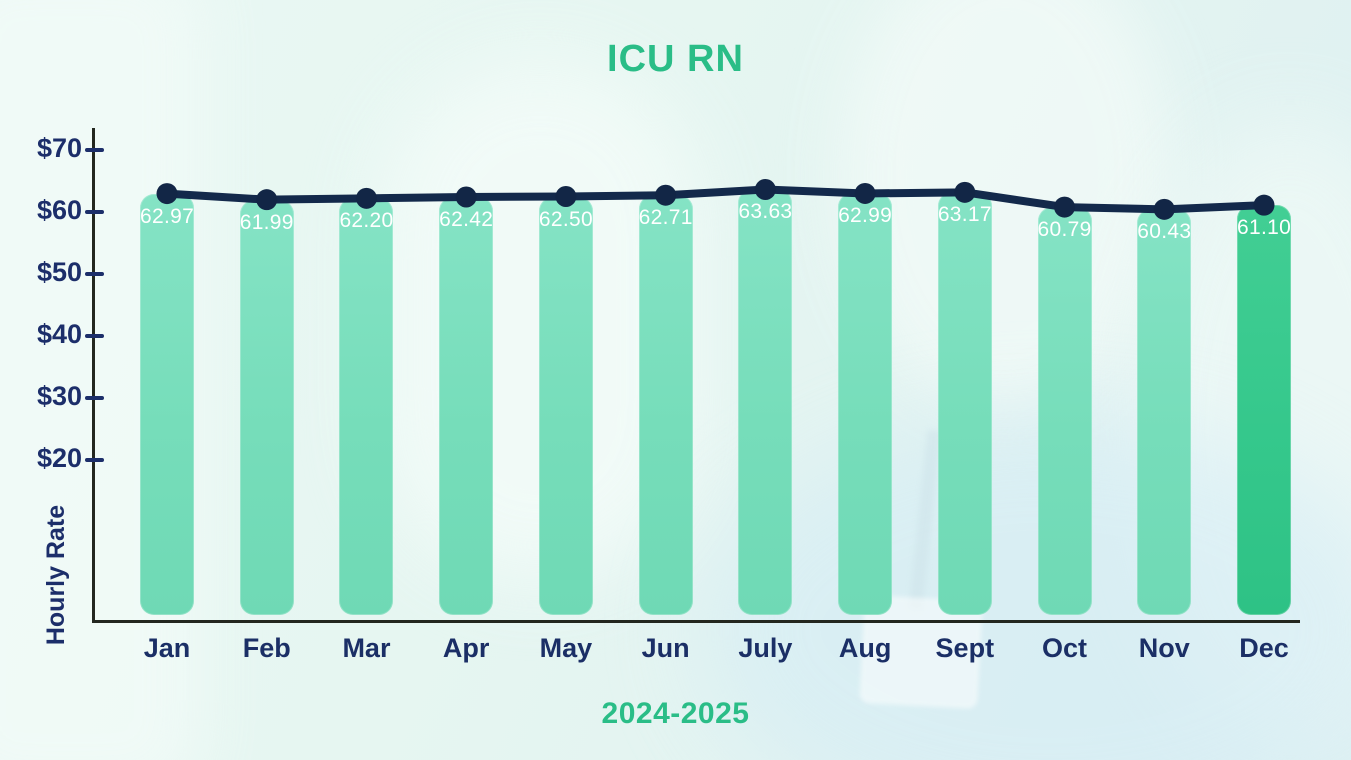  I want to click on y-axis-title: Hourly Rate, so click(56, 575).